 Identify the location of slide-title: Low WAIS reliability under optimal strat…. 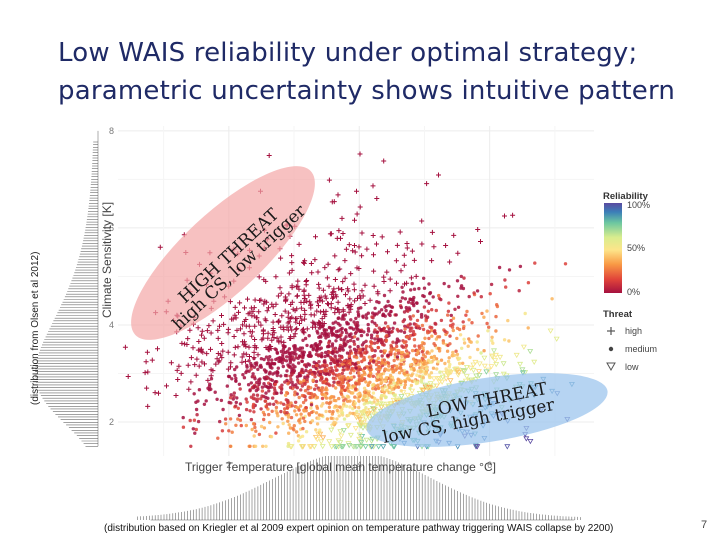
(378, 72).